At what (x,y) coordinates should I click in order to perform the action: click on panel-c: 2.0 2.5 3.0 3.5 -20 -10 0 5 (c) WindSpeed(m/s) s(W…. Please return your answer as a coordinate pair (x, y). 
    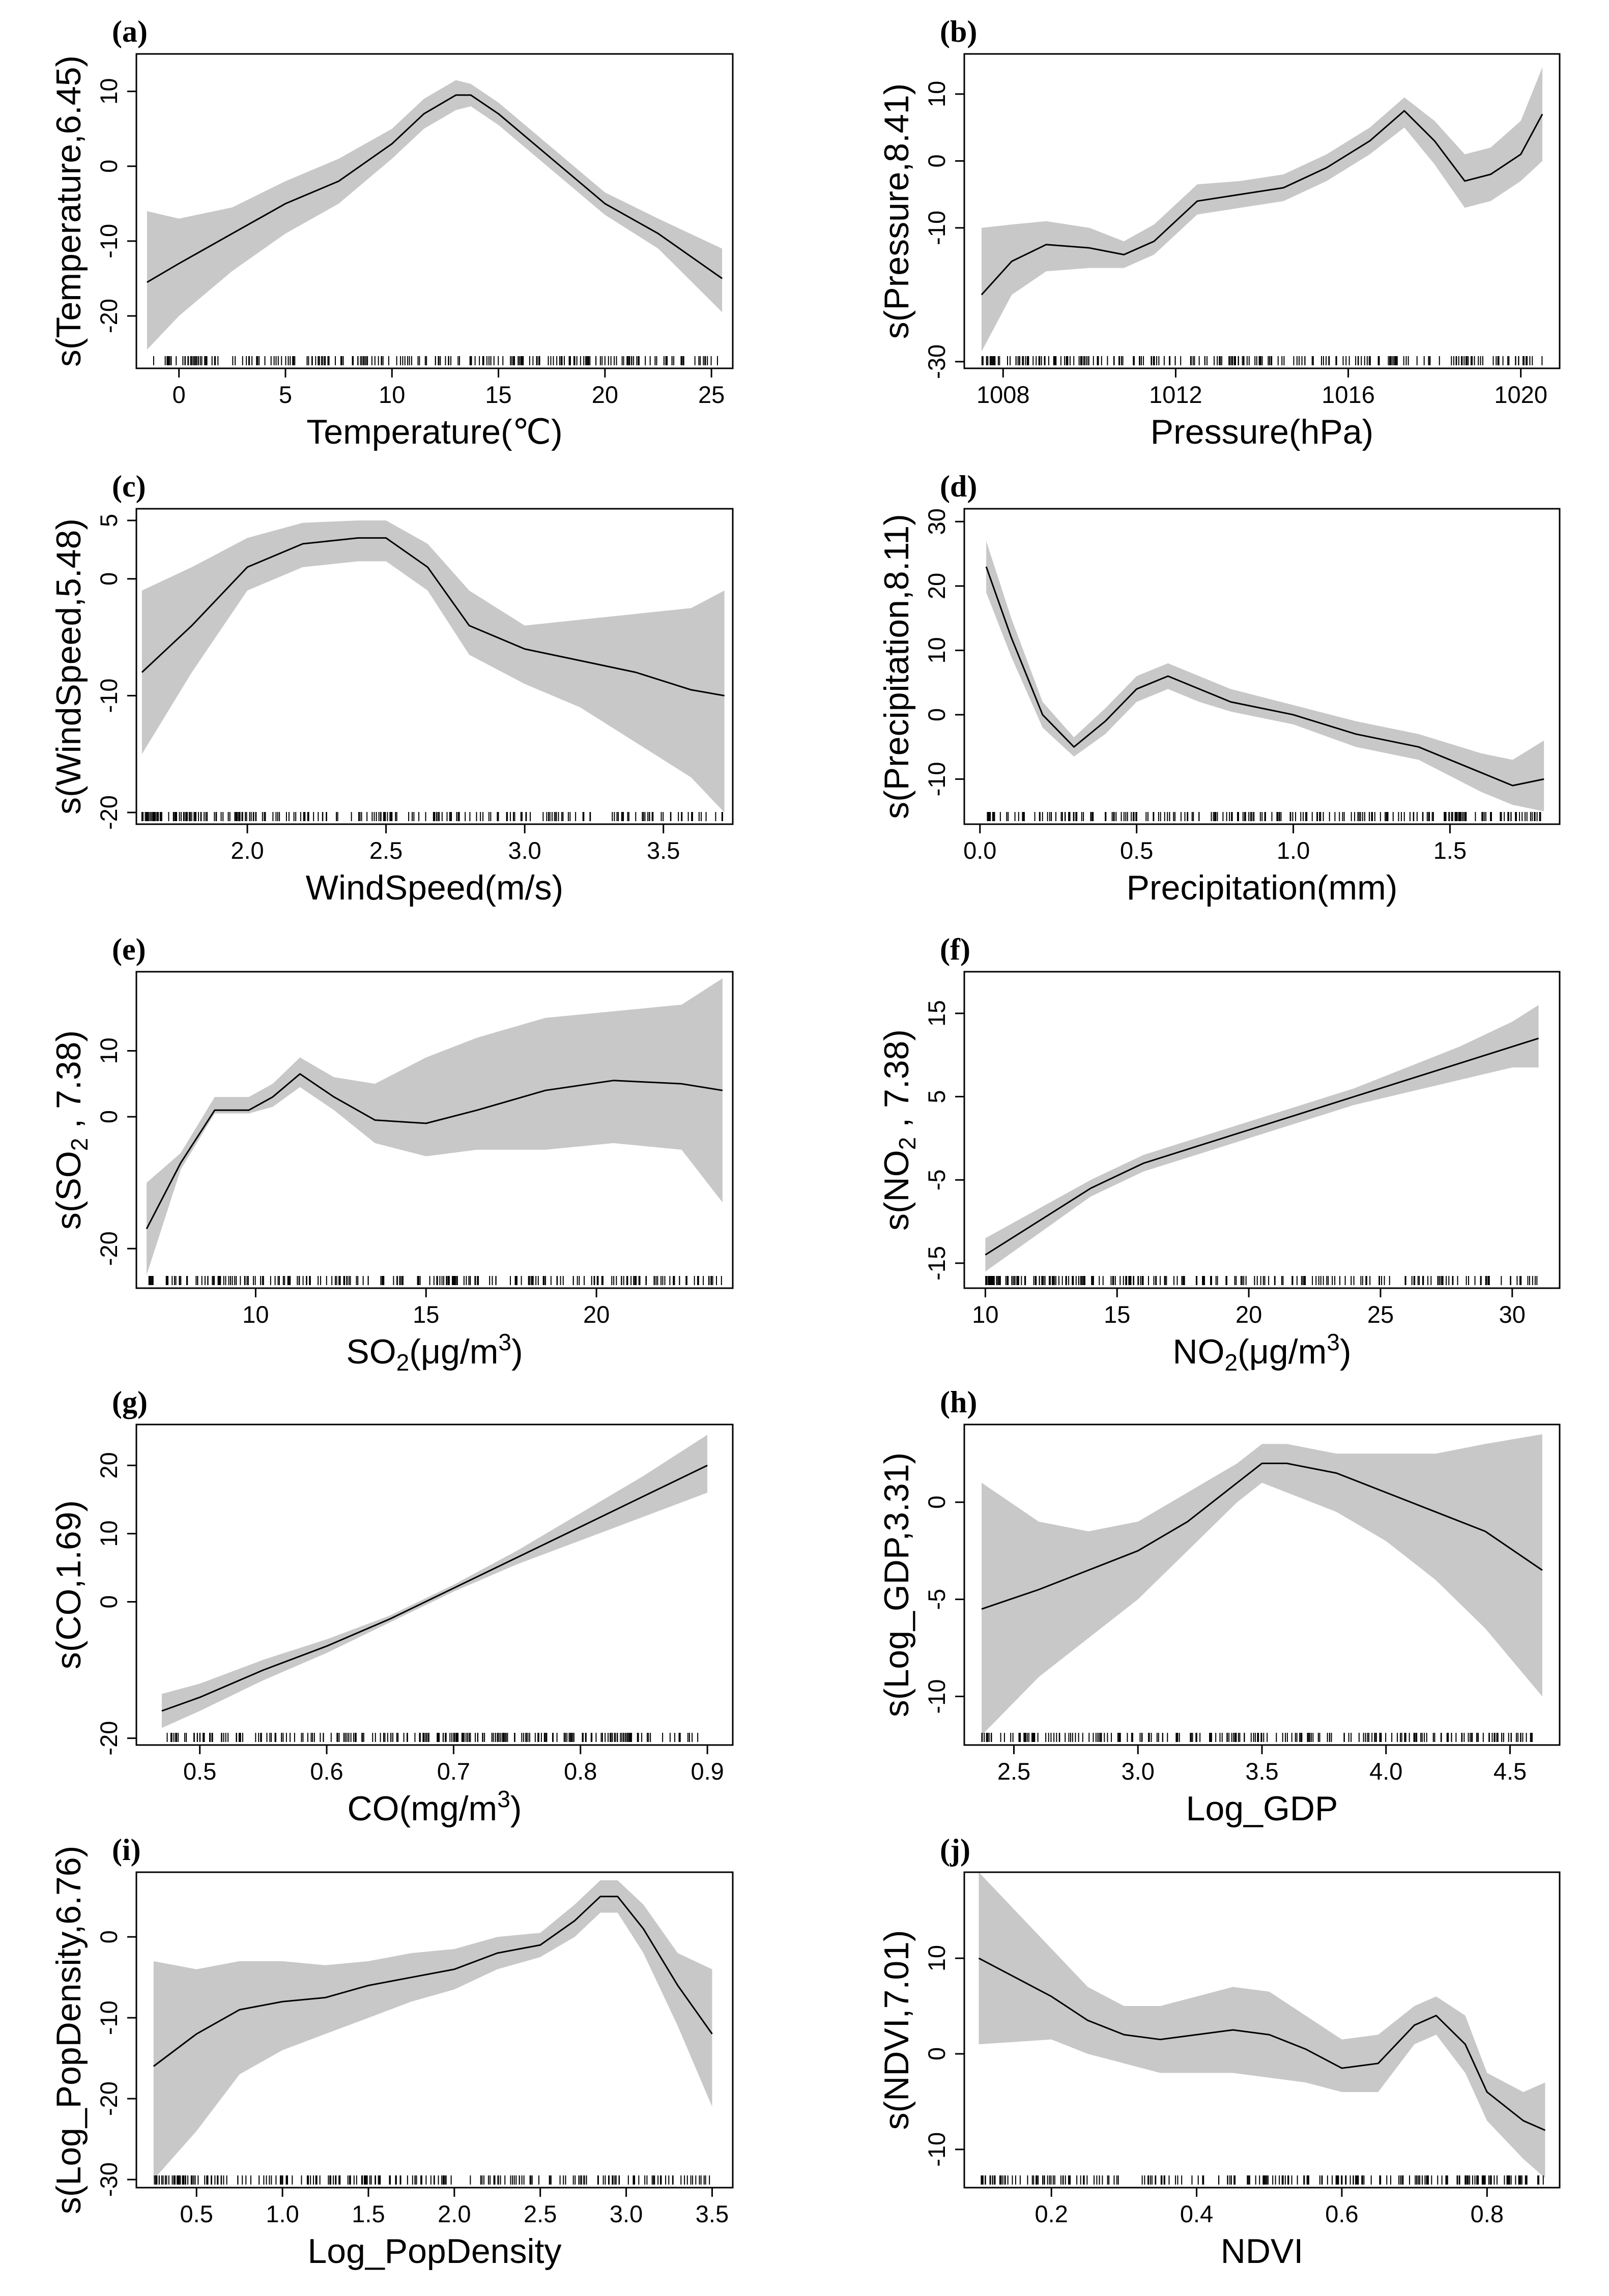
    Looking at the image, I should click on (392, 688).